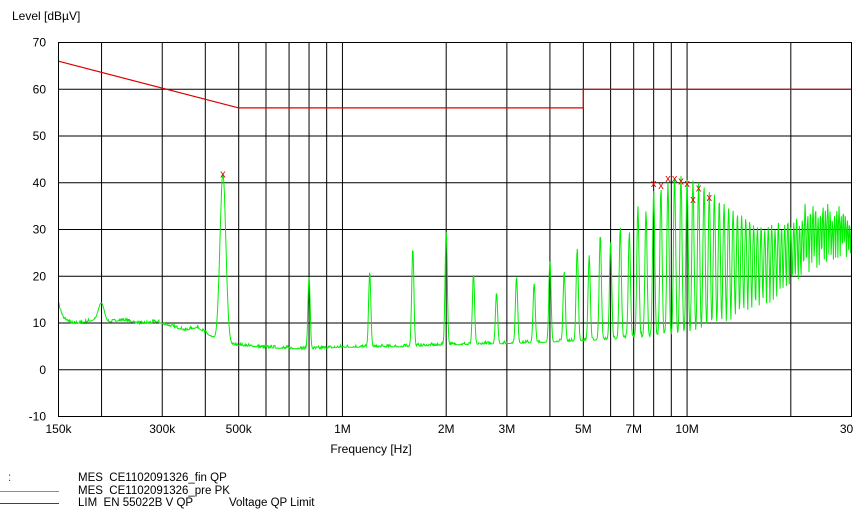 Image resolution: width=853 pixels, height=521 pixels. Describe the element at coordinates (162, 429) in the screenshot. I see `x-tick-label: 300k` at that location.